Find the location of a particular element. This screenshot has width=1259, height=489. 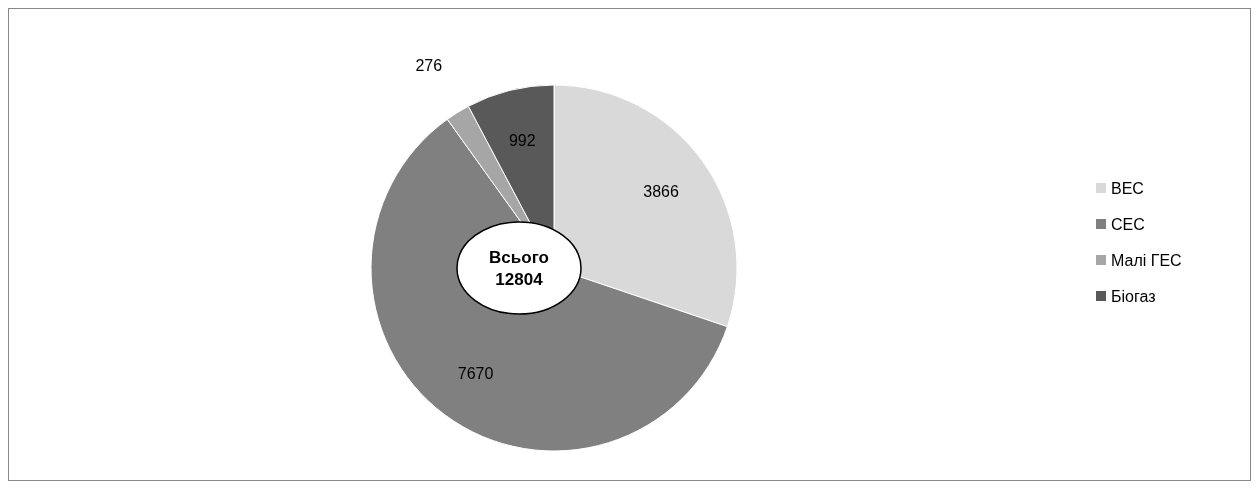

data-label: 276 is located at coordinates (429, 66).